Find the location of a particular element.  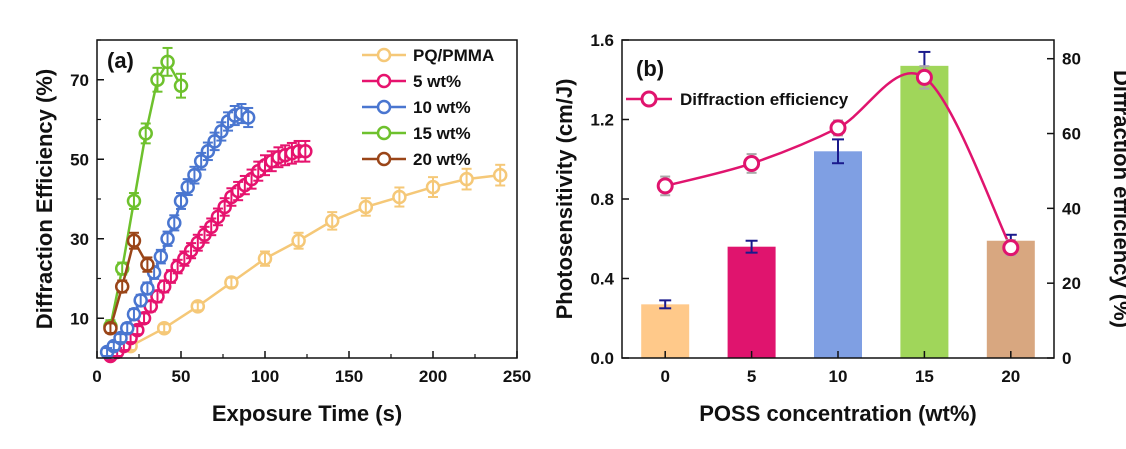

y2-tick-label: 60 is located at coordinates (1071, 134).